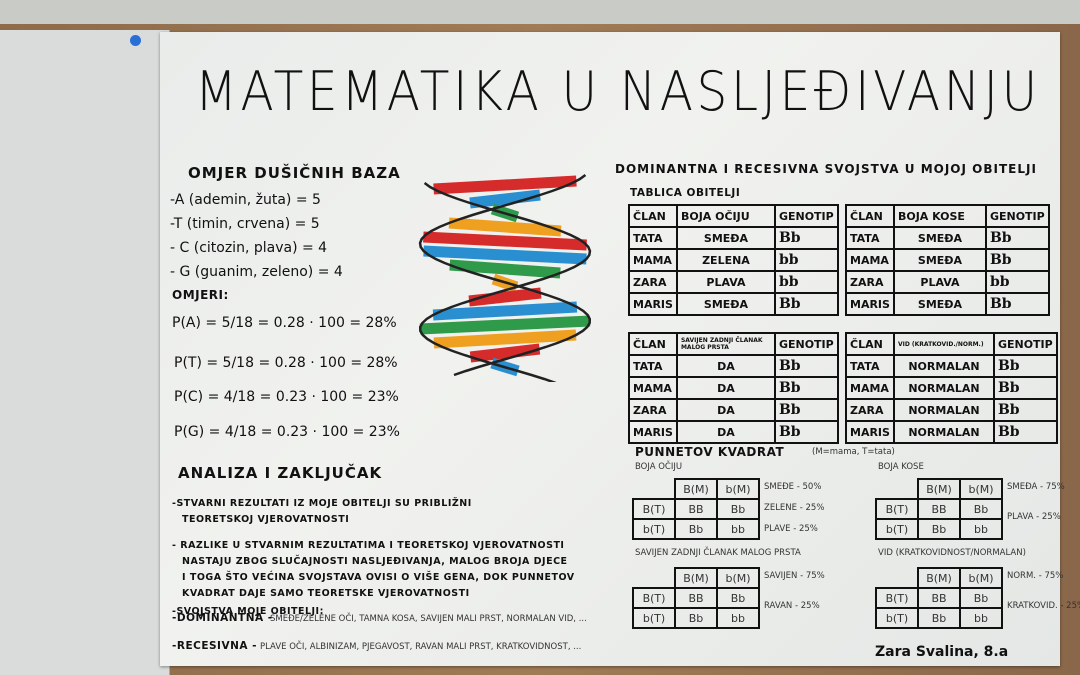  Describe the element at coordinates (943, 344) in the screenshot. I see `table-header-cell: VID (KRATKOVID./NORM.)` at that location.